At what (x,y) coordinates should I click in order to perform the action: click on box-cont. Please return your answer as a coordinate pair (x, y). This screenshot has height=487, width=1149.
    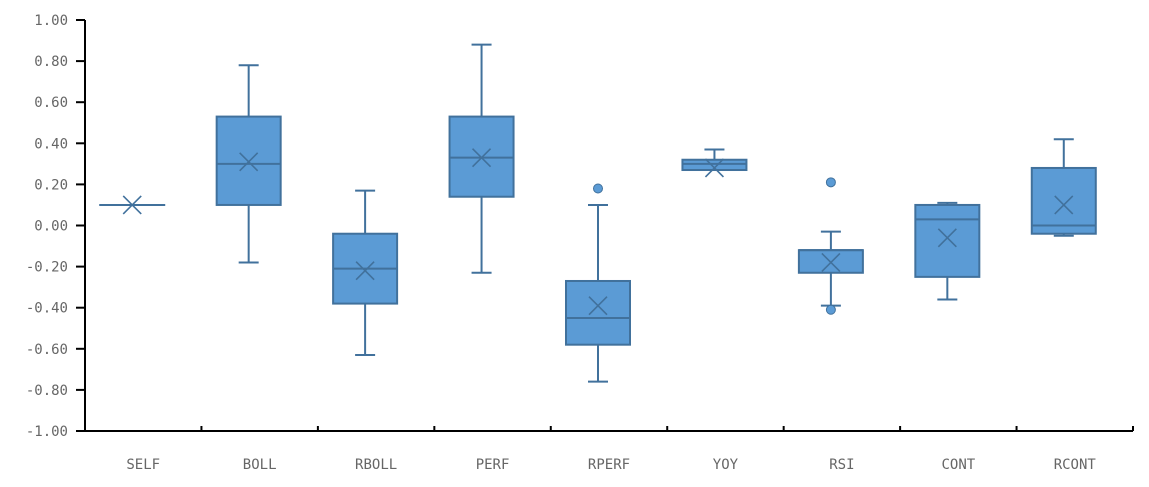
    Looking at the image, I should click on (947, 251).